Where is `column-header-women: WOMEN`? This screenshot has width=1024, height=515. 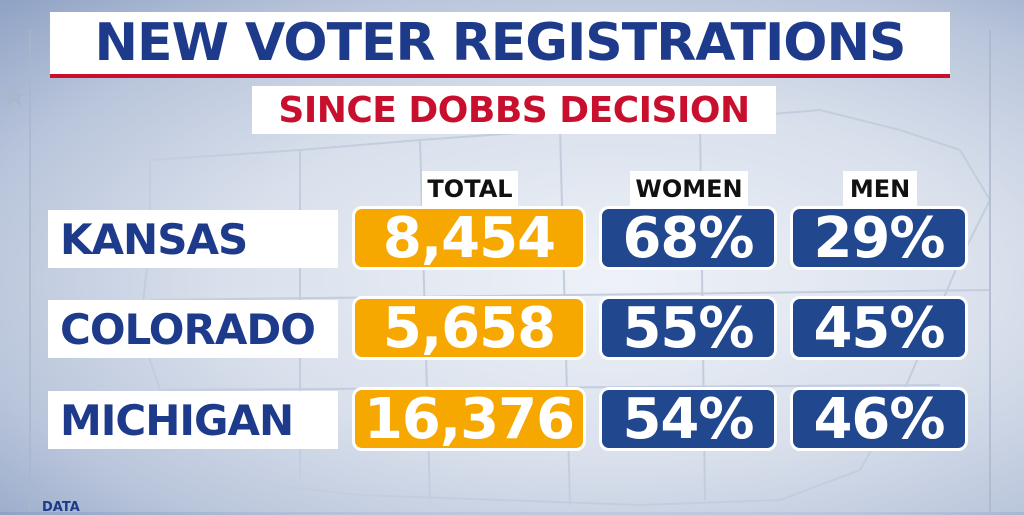
column-header-women: WOMEN is located at coordinates (689, 189).